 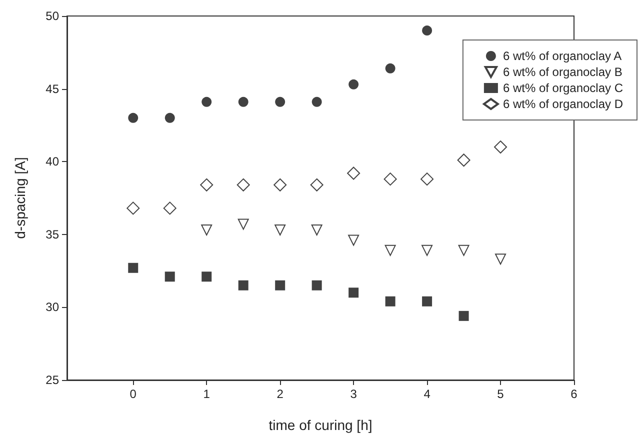 What do you see at coordinates (562, 56) in the screenshot?
I see `legend-label: 6 wt% of organoclay A` at bounding box center [562, 56].